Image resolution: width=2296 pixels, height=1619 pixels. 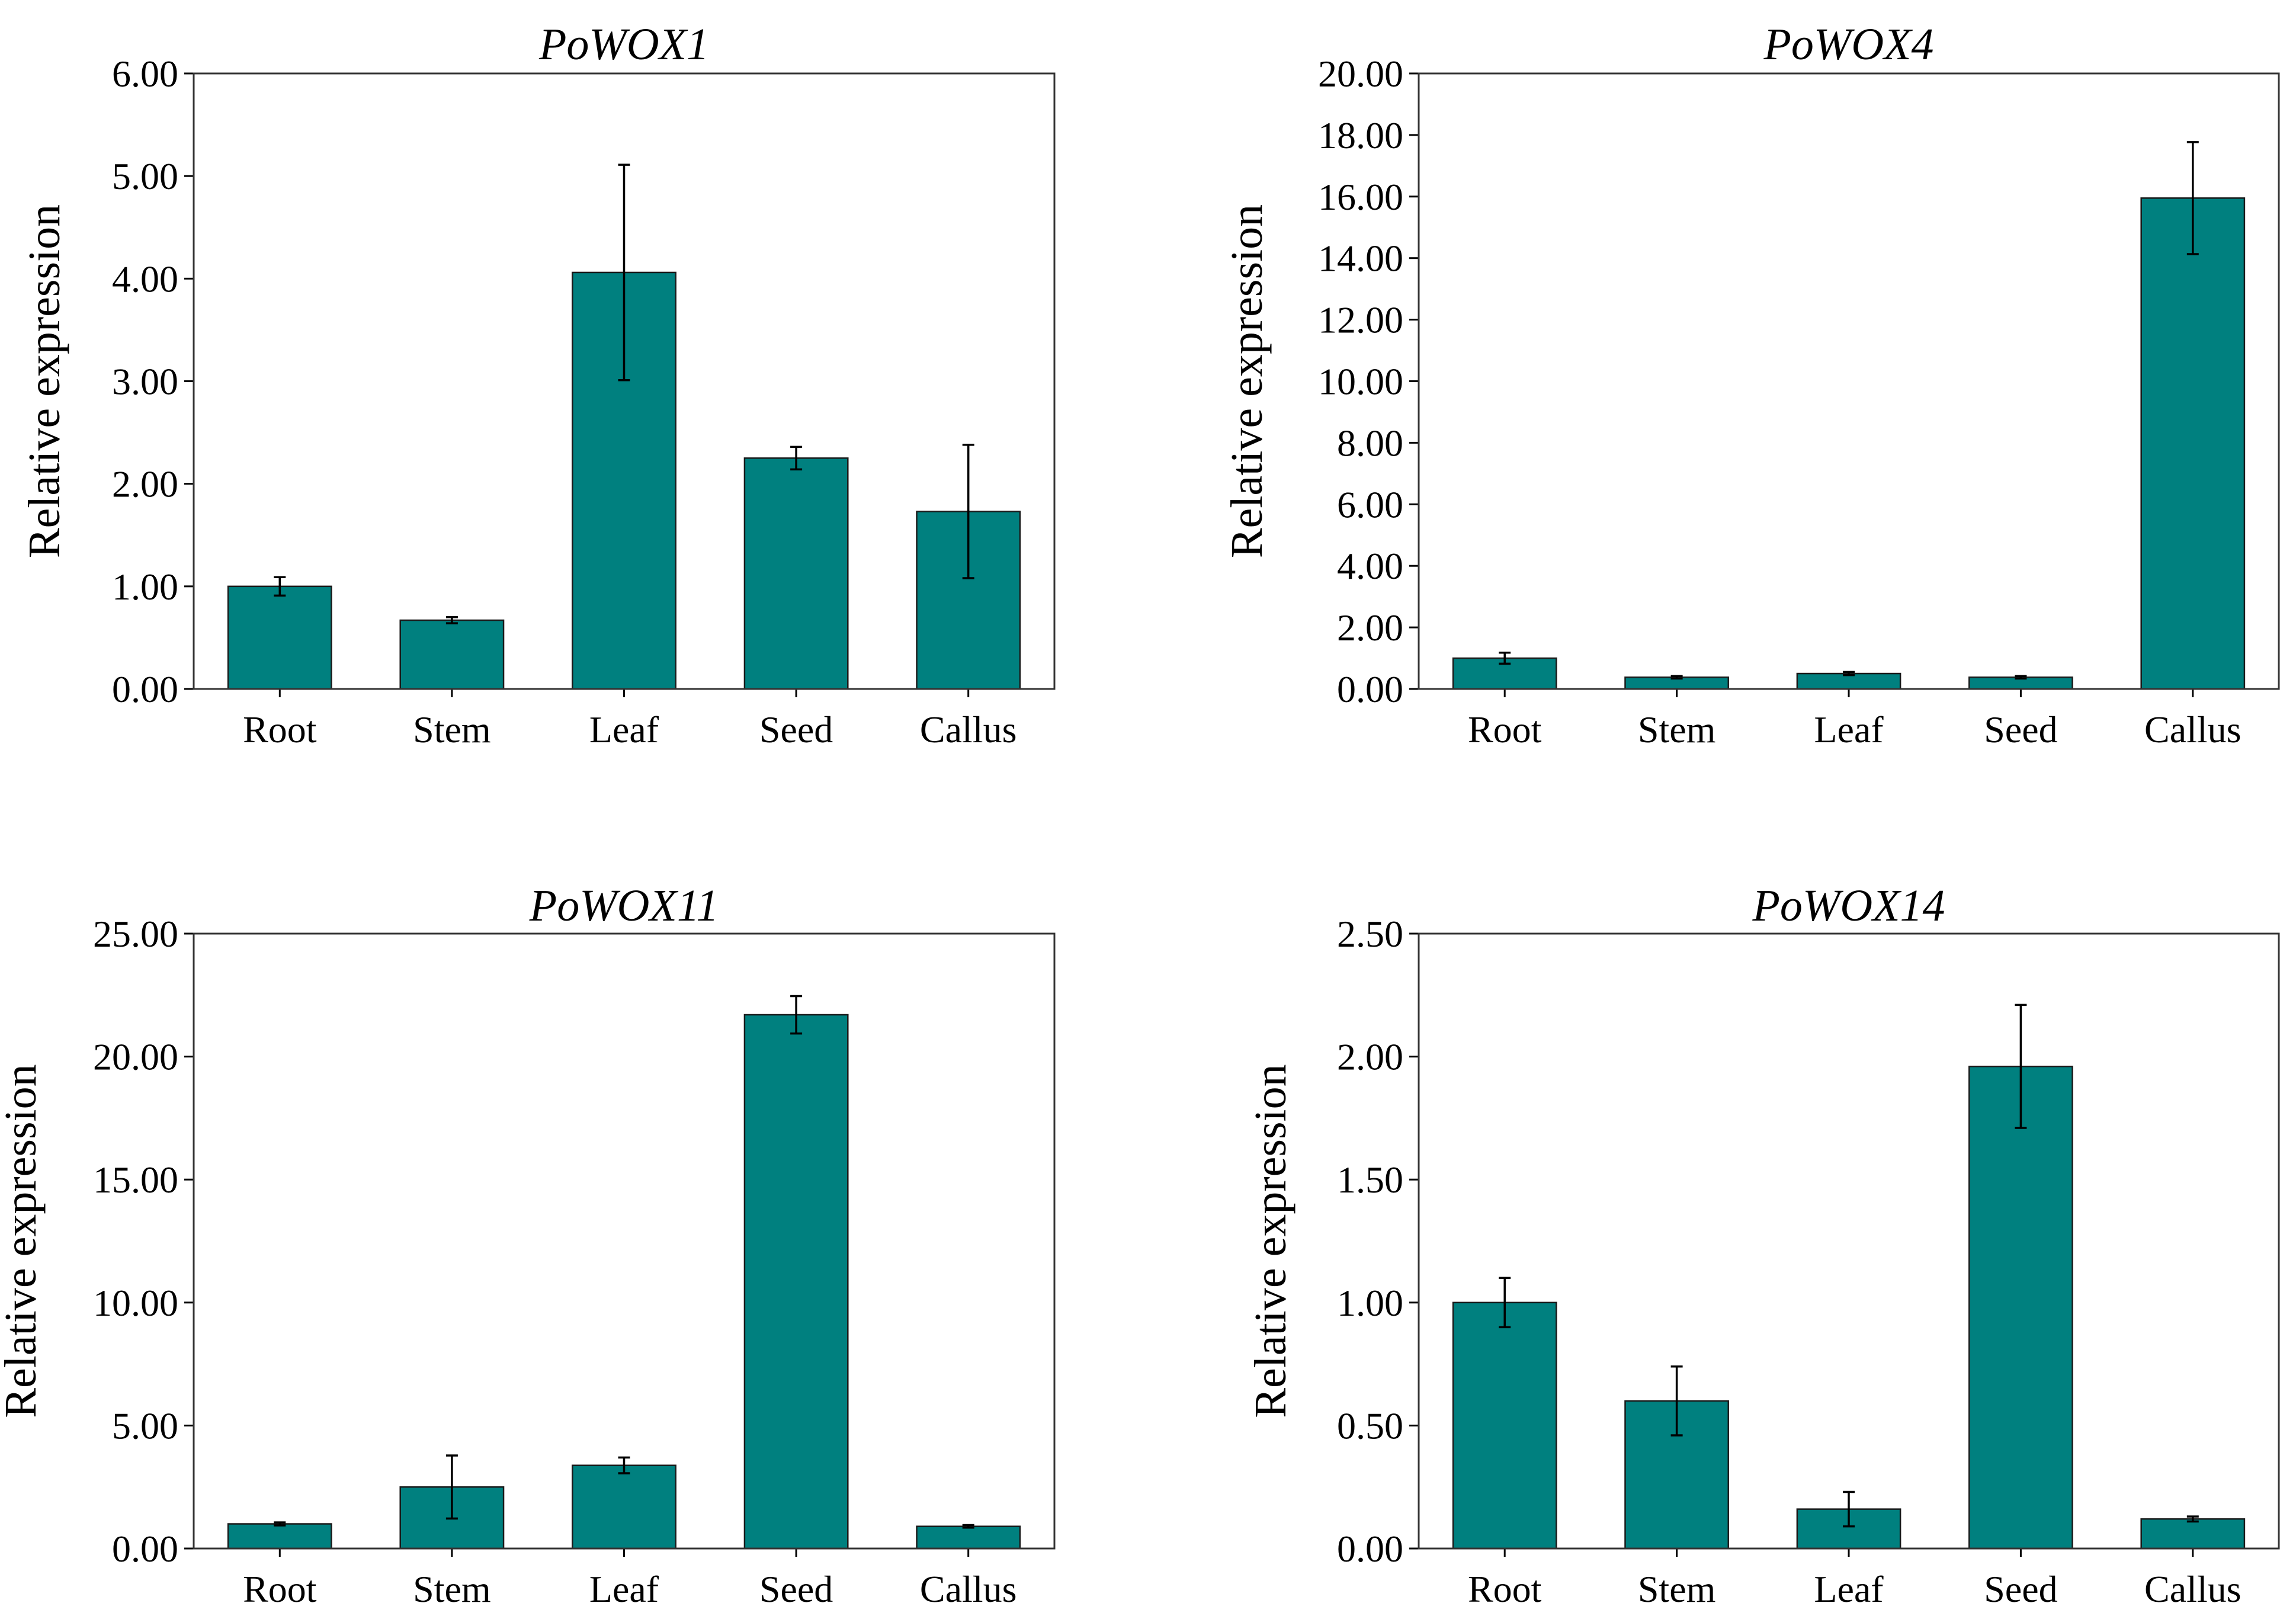 What do you see at coordinates (145, 382) in the screenshot?
I see `y-tick-label: 3.00` at bounding box center [145, 382].